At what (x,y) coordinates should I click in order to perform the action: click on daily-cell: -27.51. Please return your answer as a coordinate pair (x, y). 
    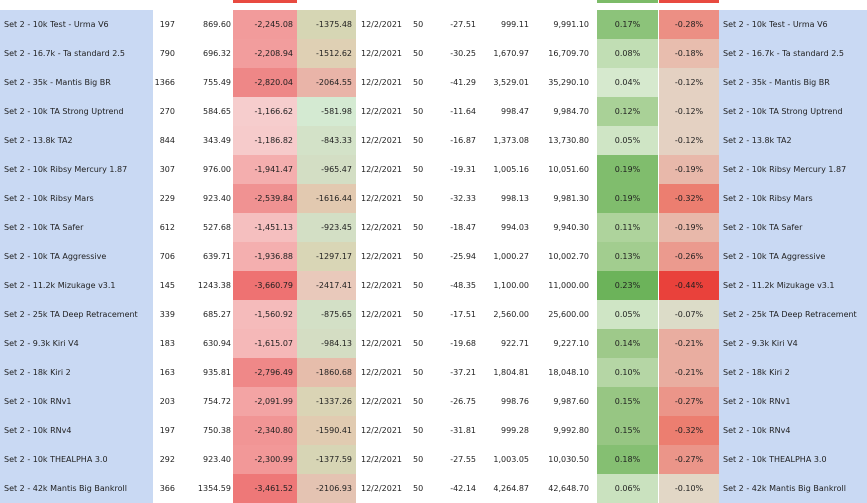
    Looking at the image, I should click on (463, 24).